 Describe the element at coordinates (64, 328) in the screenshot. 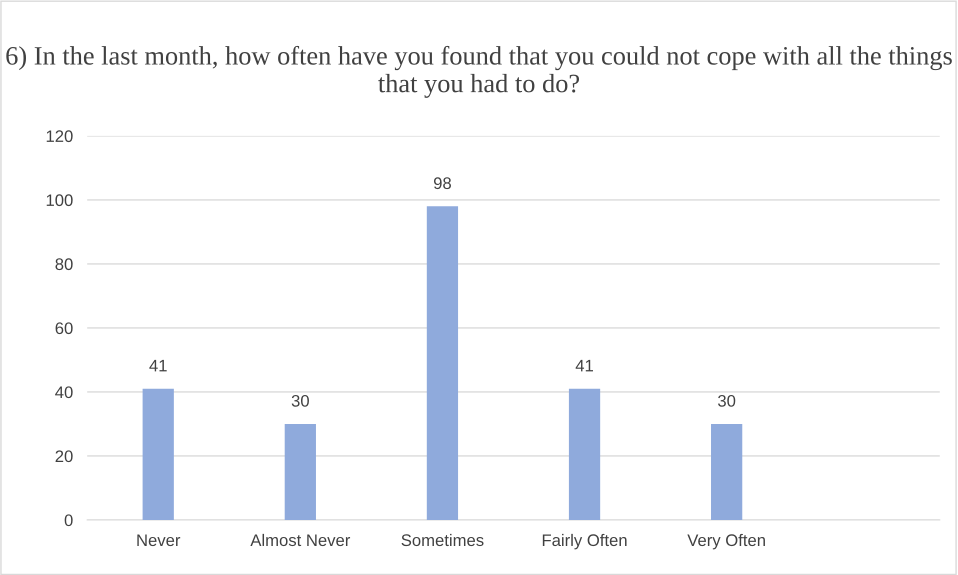

I see `y-tick-label: 60` at that location.